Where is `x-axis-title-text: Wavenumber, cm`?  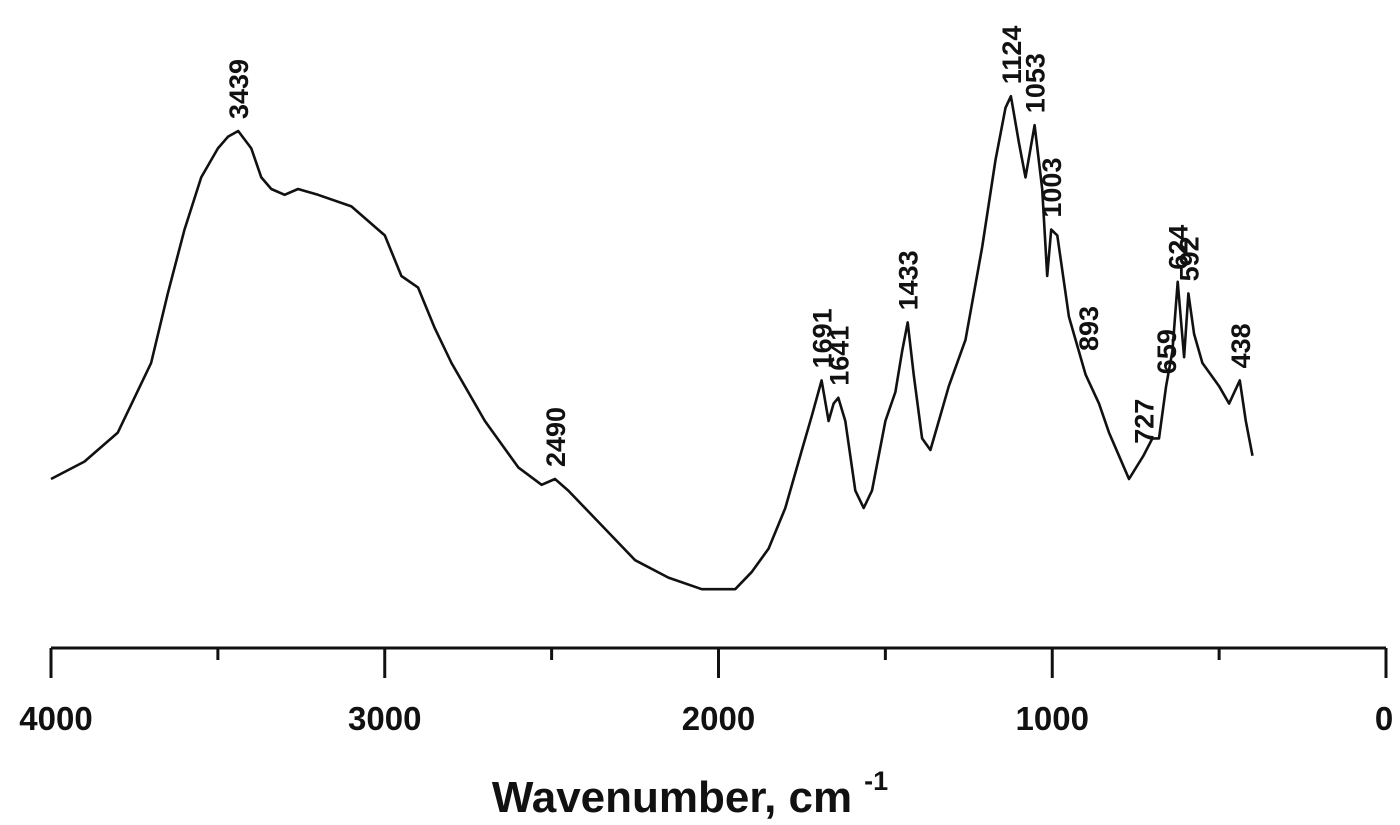 x-axis-title-text: Wavenumber, cm is located at coordinates (672, 797).